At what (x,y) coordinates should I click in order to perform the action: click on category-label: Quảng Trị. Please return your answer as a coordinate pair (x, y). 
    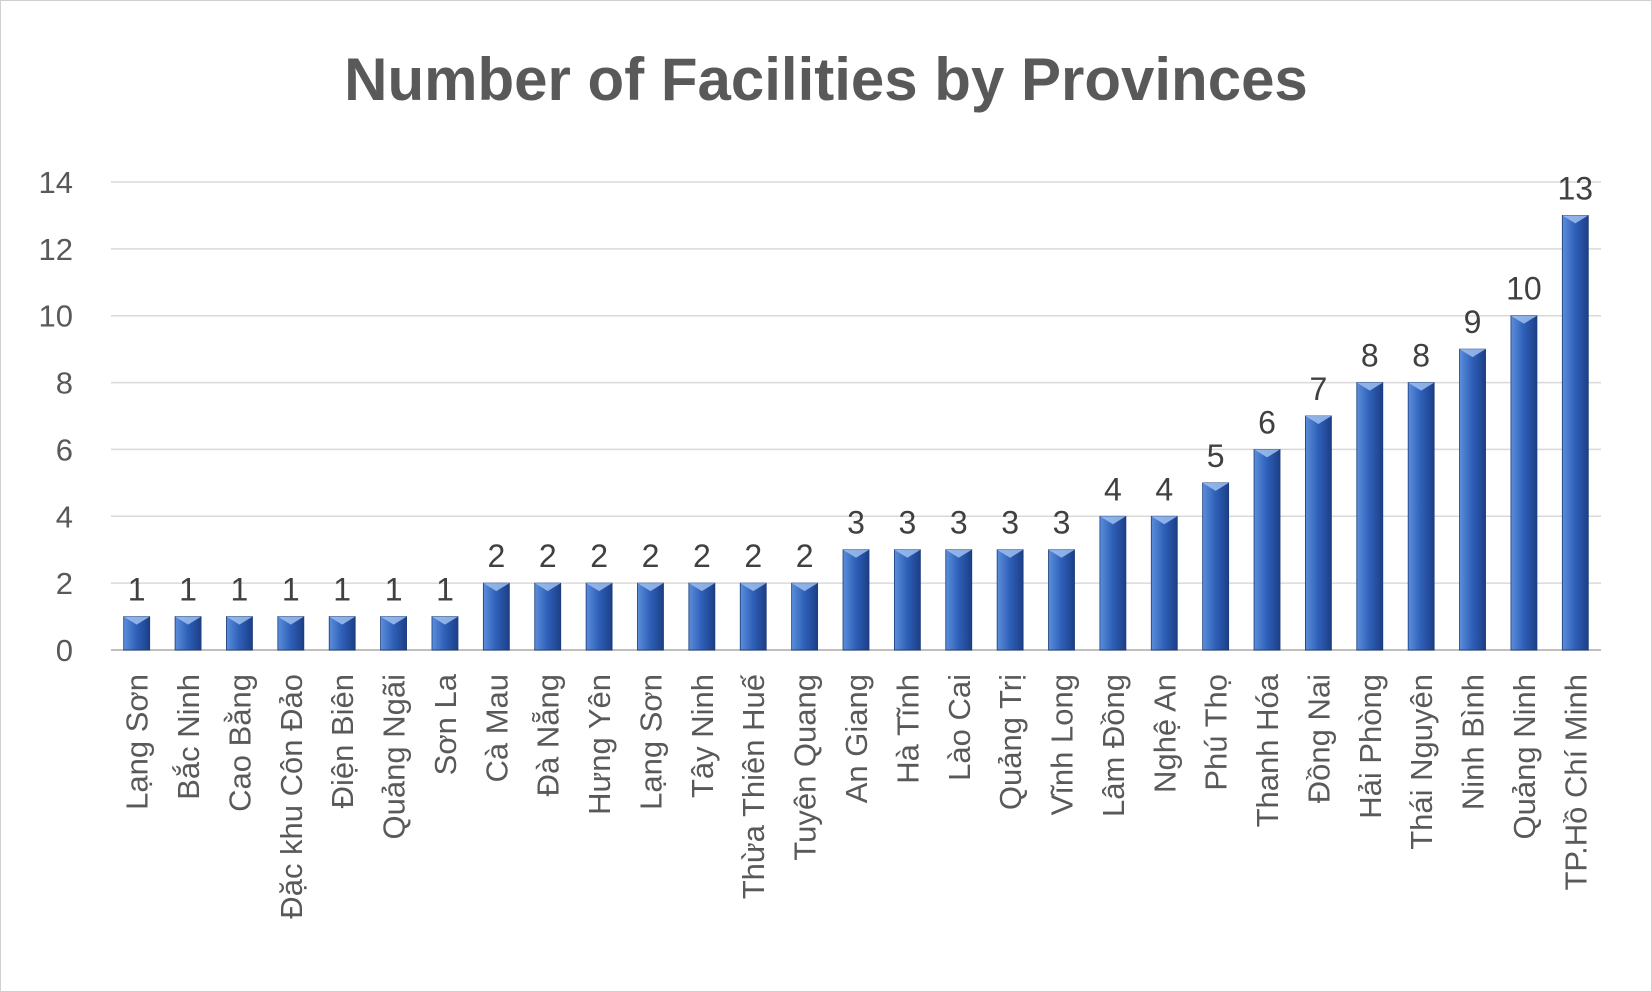
    Looking at the image, I should click on (1010, 742).